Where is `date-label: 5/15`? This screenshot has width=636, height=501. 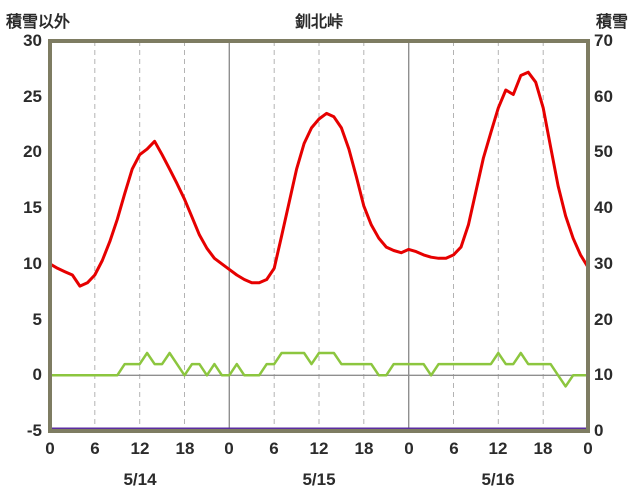
date-label: 5/15 is located at coordinates (319, 479).